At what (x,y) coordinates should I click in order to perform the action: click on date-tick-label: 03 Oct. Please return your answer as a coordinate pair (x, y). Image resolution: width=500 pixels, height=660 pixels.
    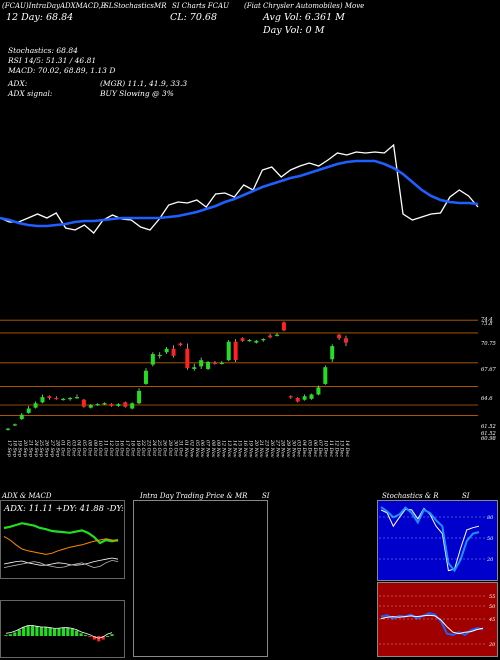
    Looking at the image, I should click on (73, 448).